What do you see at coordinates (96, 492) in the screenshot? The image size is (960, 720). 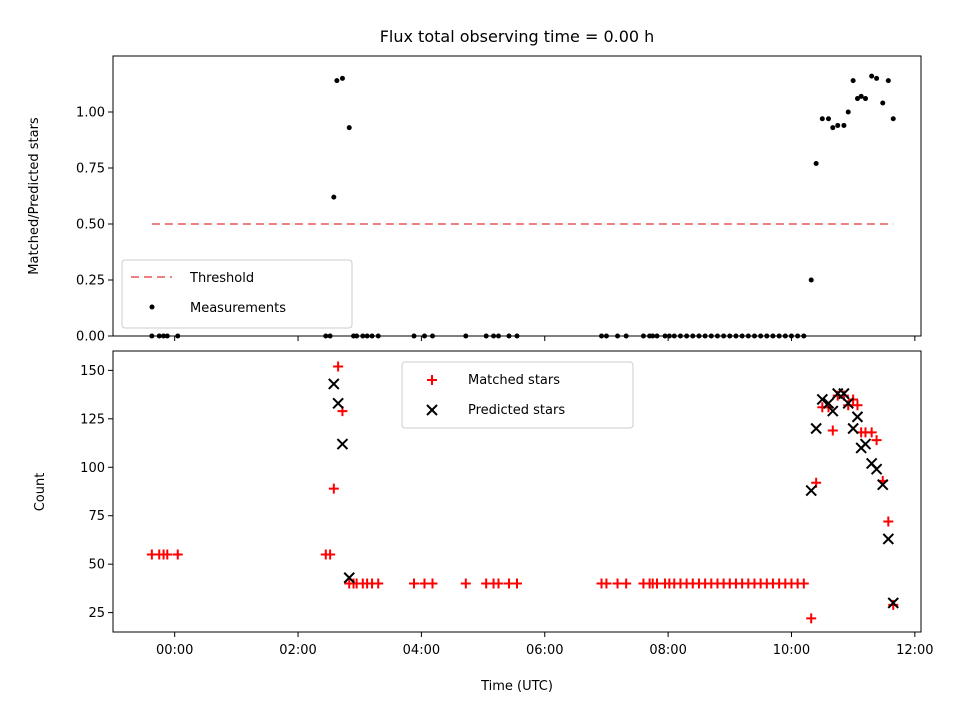 I see `bottom-y-axis-ticks: 25 50 75 100 125 150` at bounding box center [96, 492].